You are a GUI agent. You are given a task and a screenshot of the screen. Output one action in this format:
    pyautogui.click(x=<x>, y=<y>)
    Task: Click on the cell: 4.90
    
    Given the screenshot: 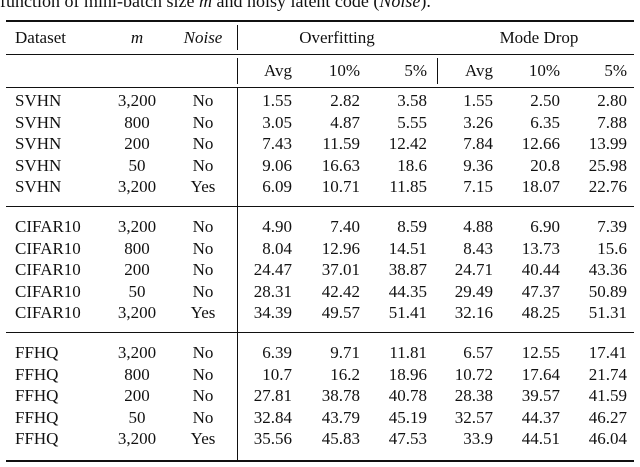 What is the action you would take?
    pyautogui.click(x=277, y=226)
    